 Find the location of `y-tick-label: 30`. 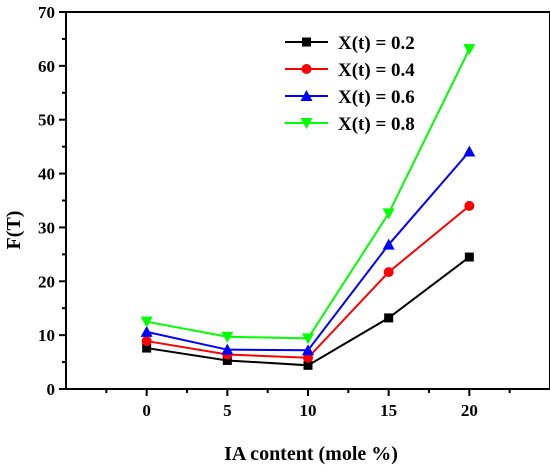

y-tick-label: 30 is located at coordinates (46, 227).